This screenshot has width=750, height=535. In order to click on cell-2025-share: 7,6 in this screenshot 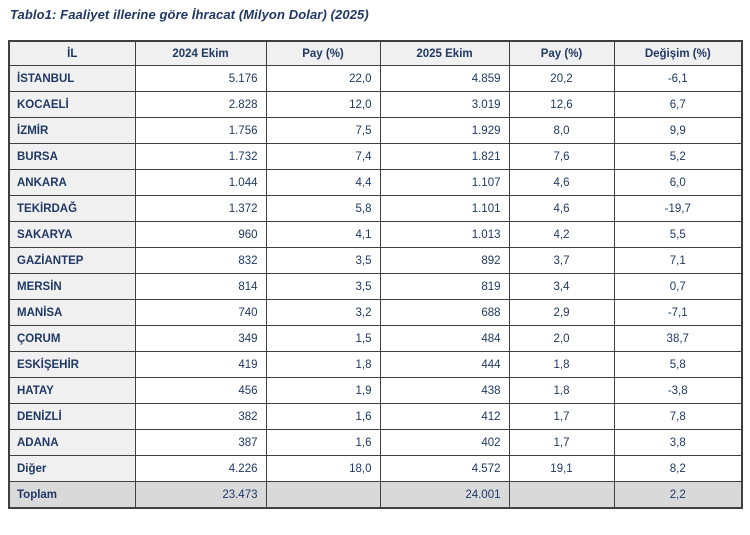, I will do `click(561, 156)`.